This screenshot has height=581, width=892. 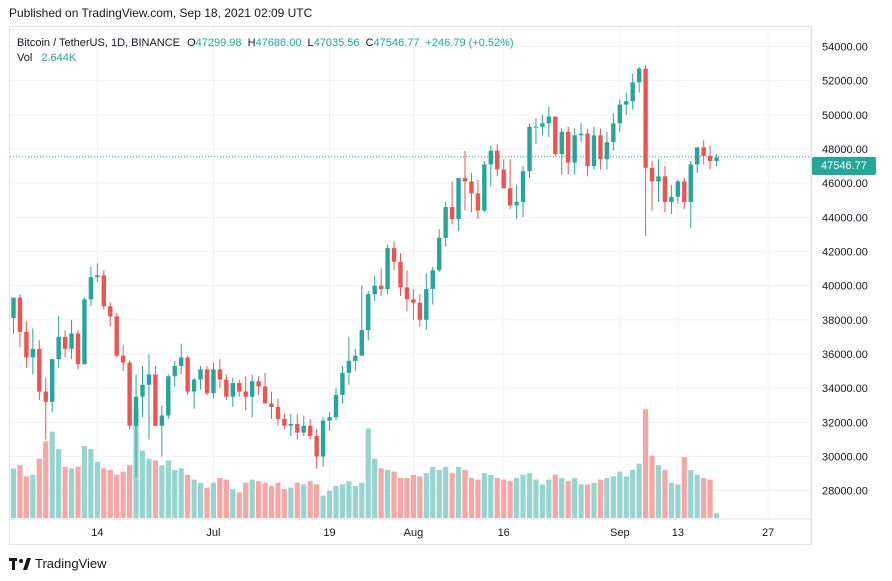 What do you see at coordinates (845, 218) in the screenshot?
I see `y-tick-label: 44000.00` at bounding box center [845, 218].